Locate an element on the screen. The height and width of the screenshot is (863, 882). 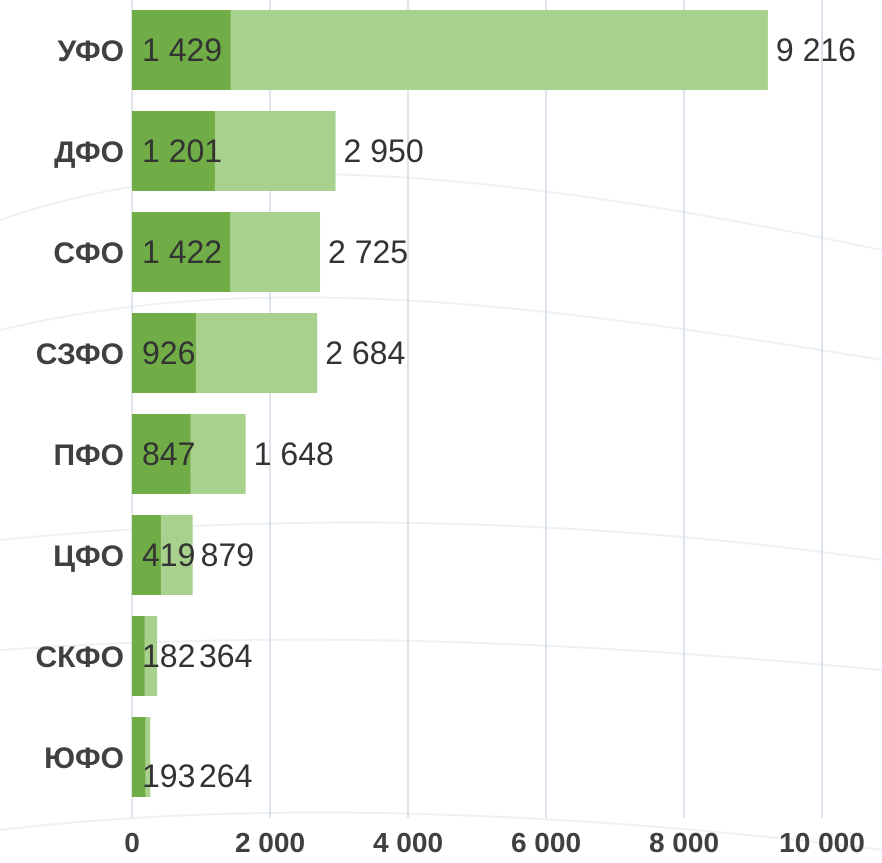
bar-outer is located at coordinates (450, 50).